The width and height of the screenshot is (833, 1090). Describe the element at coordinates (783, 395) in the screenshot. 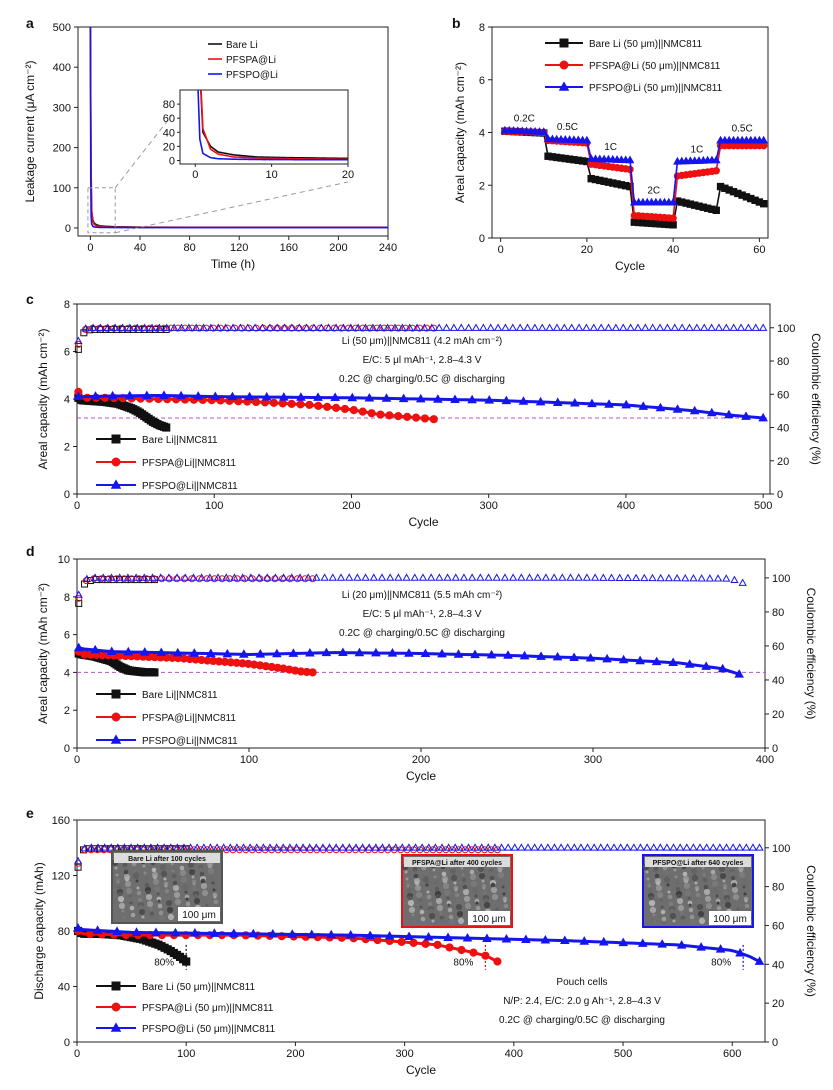

I see `panel-c-y2-tick-label: 60` at that location.